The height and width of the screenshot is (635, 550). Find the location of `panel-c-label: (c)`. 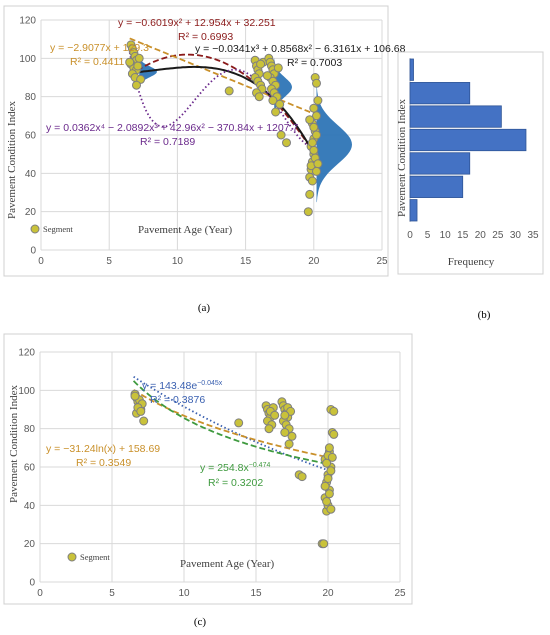

panel-c-label: (c) is located at coordinates (200, 622).